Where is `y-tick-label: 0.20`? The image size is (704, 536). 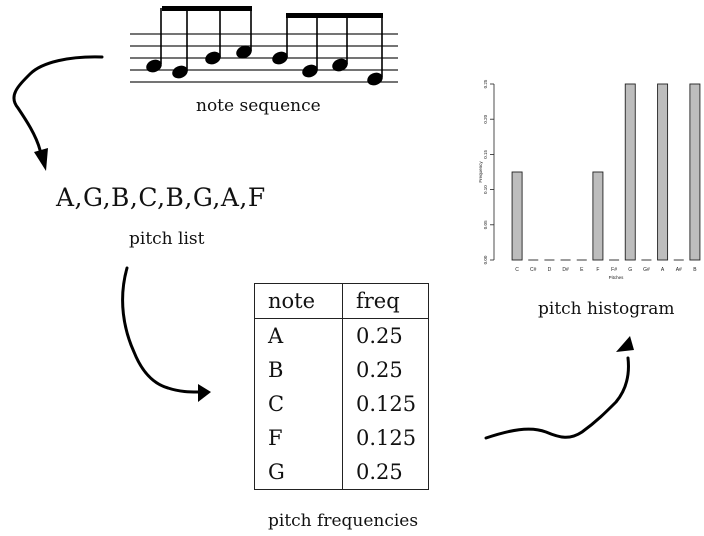
y-tick-label: 0.20 is located at coordinates (485, 118).